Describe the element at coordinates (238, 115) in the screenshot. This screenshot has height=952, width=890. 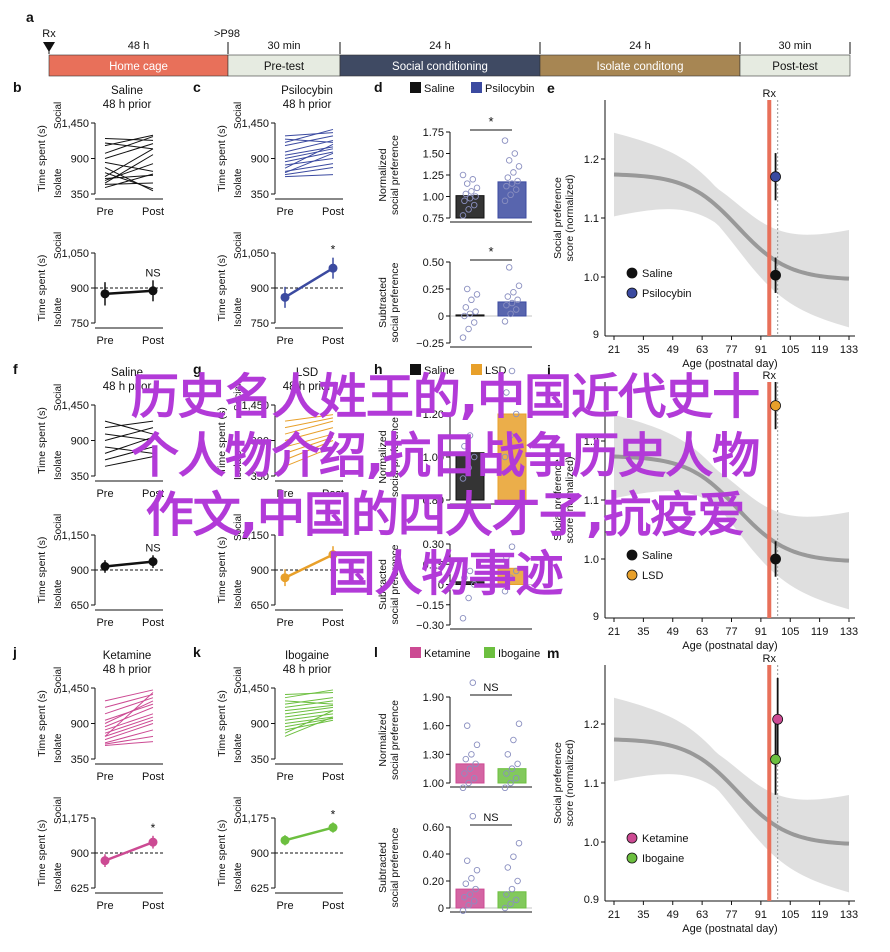
I see `y-top-word-c: Social` at that location.